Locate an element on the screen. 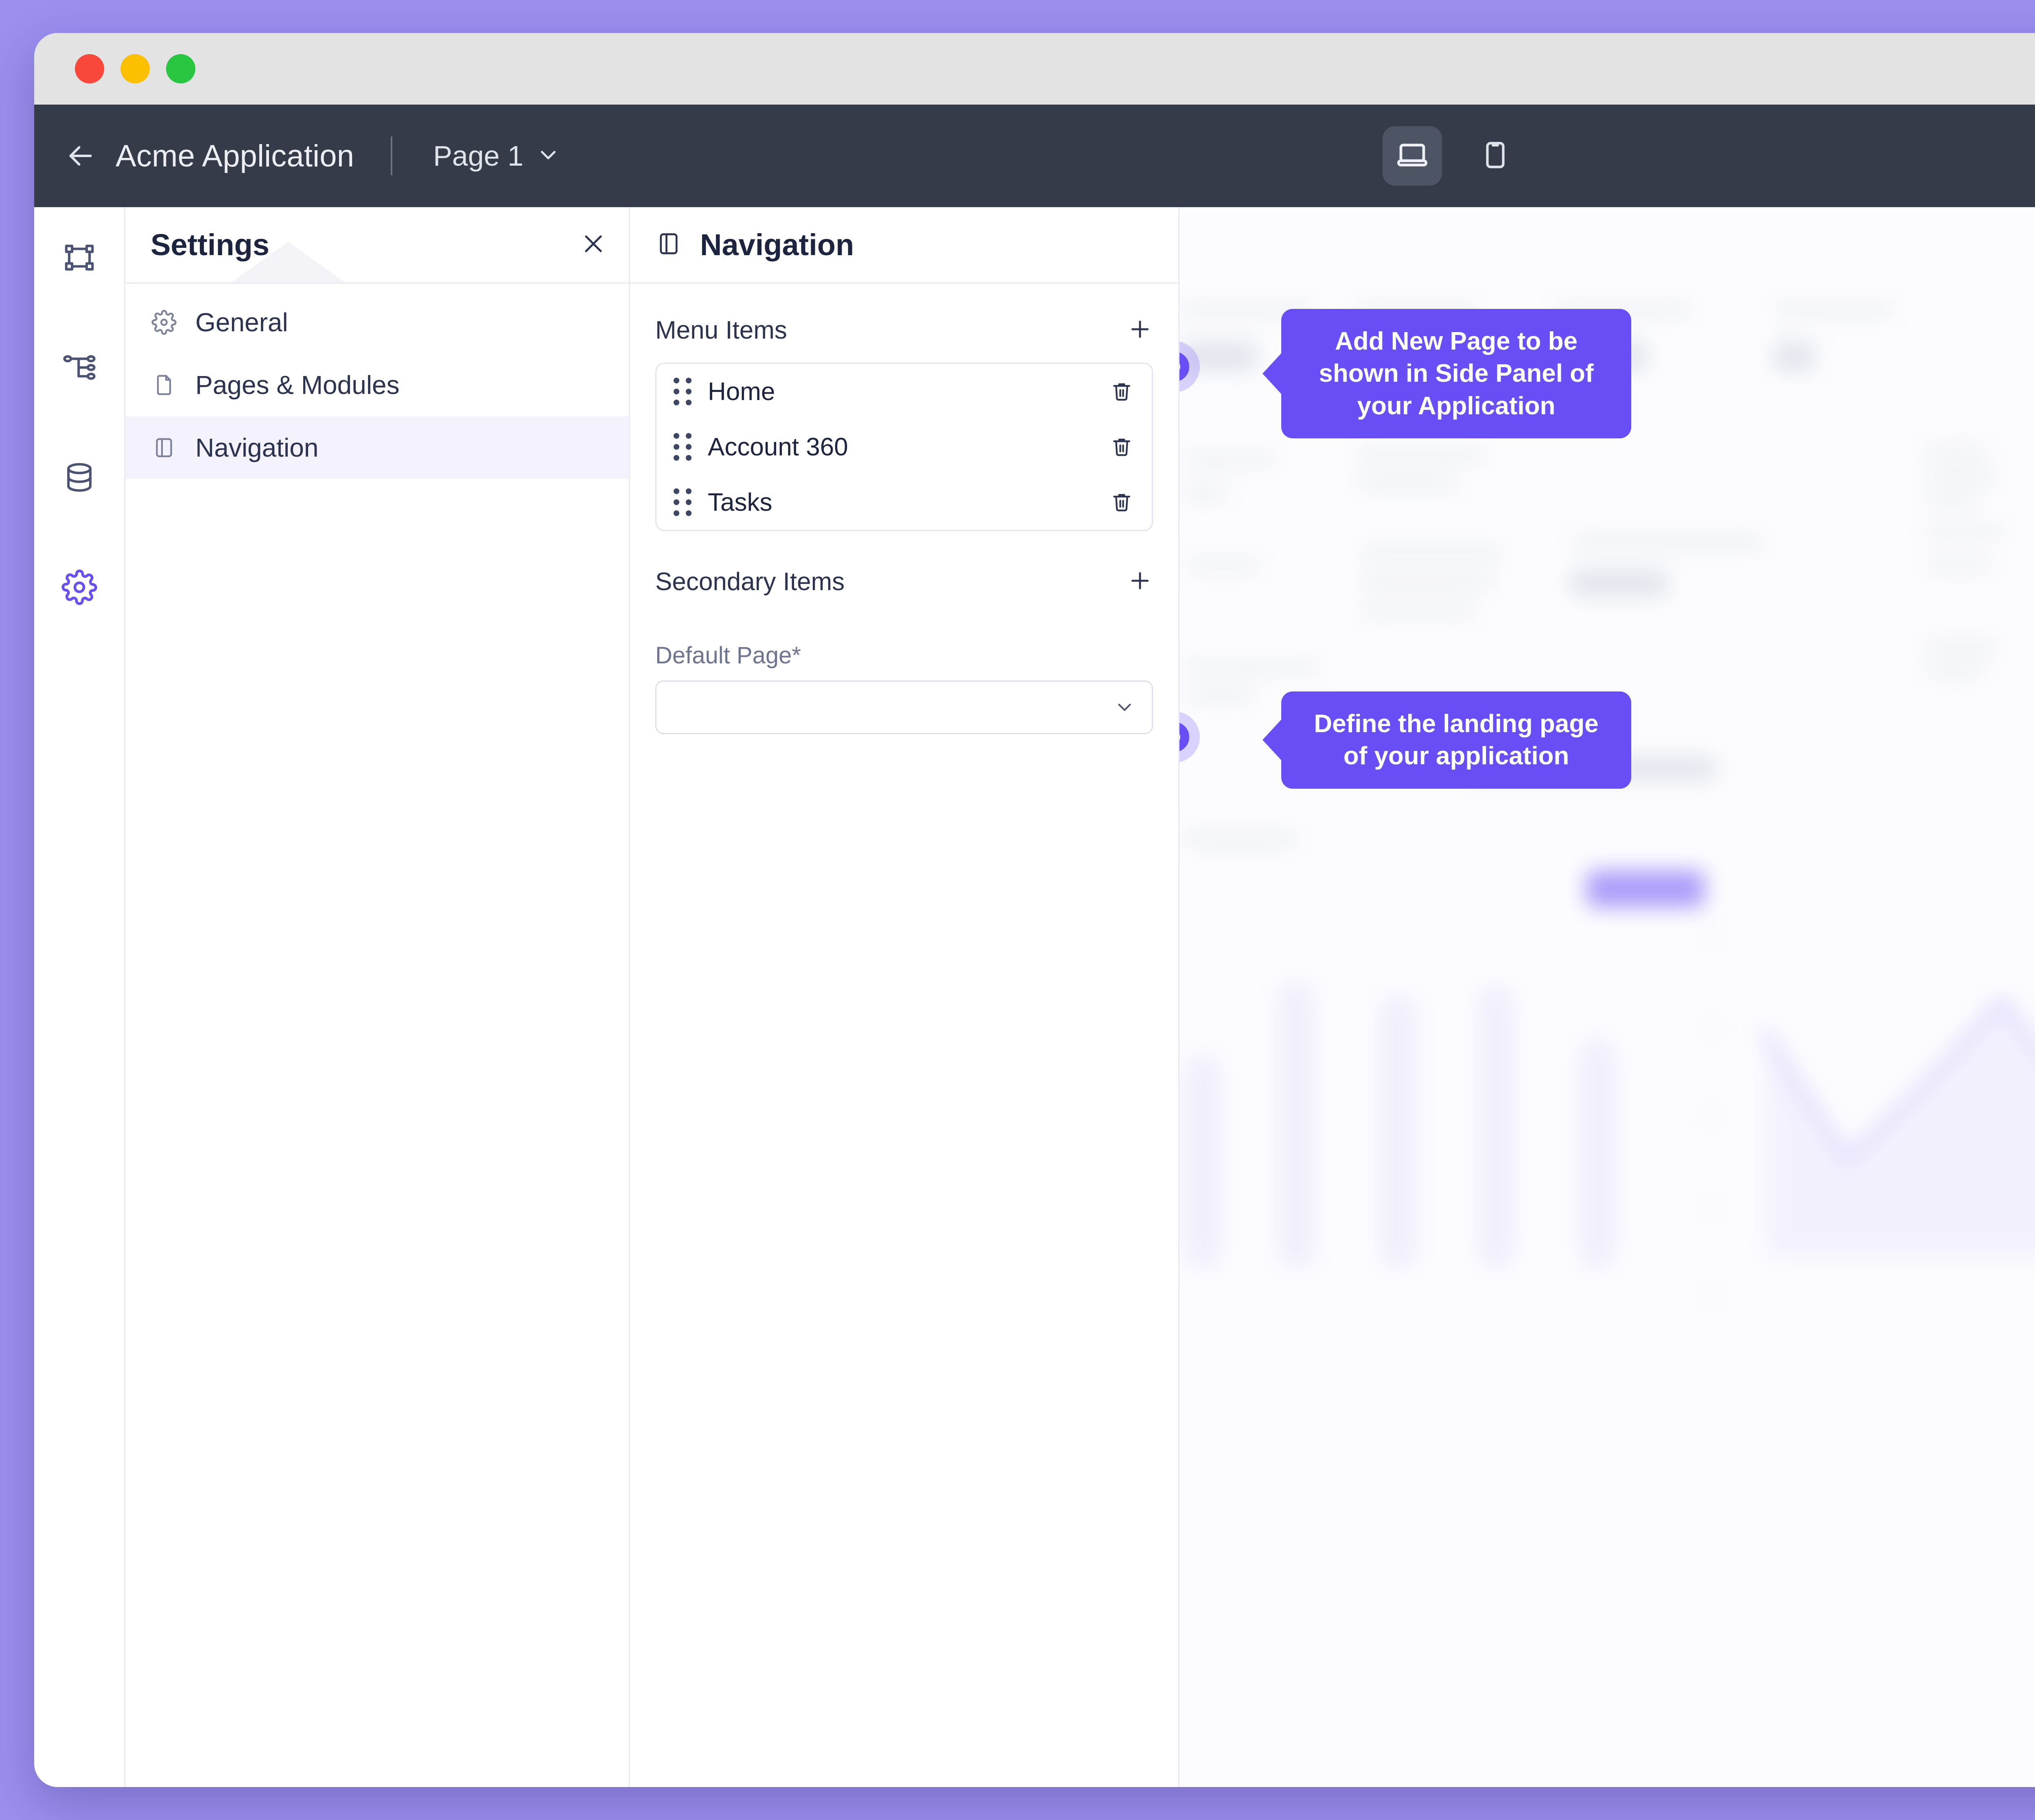 The width and height of the screenshot is (2035, 1820). laptop-icon is located at coordinates (1412, 156).